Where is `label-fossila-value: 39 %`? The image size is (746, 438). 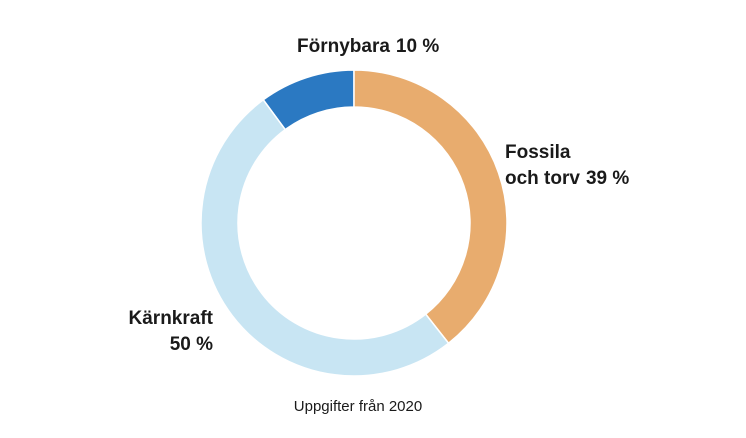 label-fossila-value: 39 % is located at coordinates (607, 178).